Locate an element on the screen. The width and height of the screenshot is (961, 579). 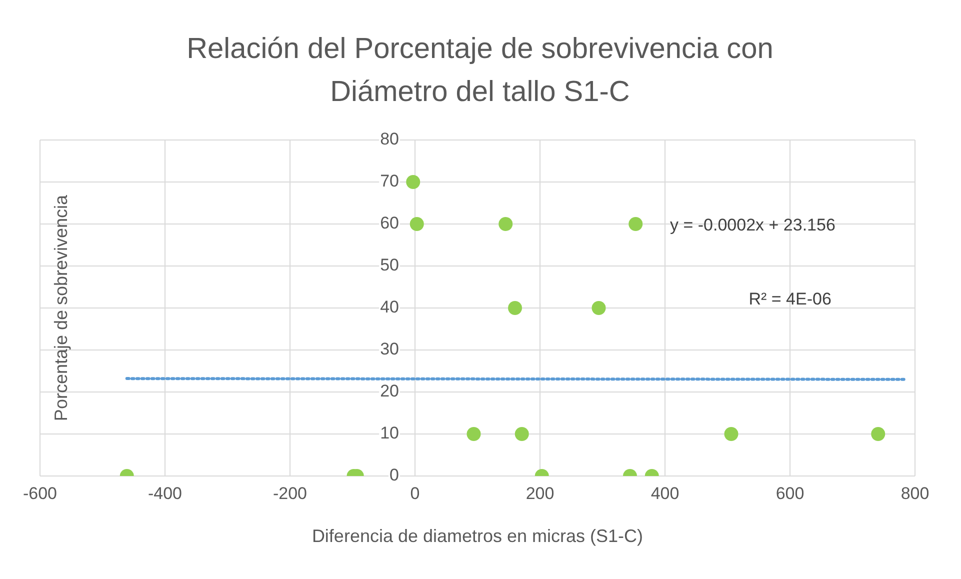
x-tick-label: 600 is located at coordinates (790, 493).